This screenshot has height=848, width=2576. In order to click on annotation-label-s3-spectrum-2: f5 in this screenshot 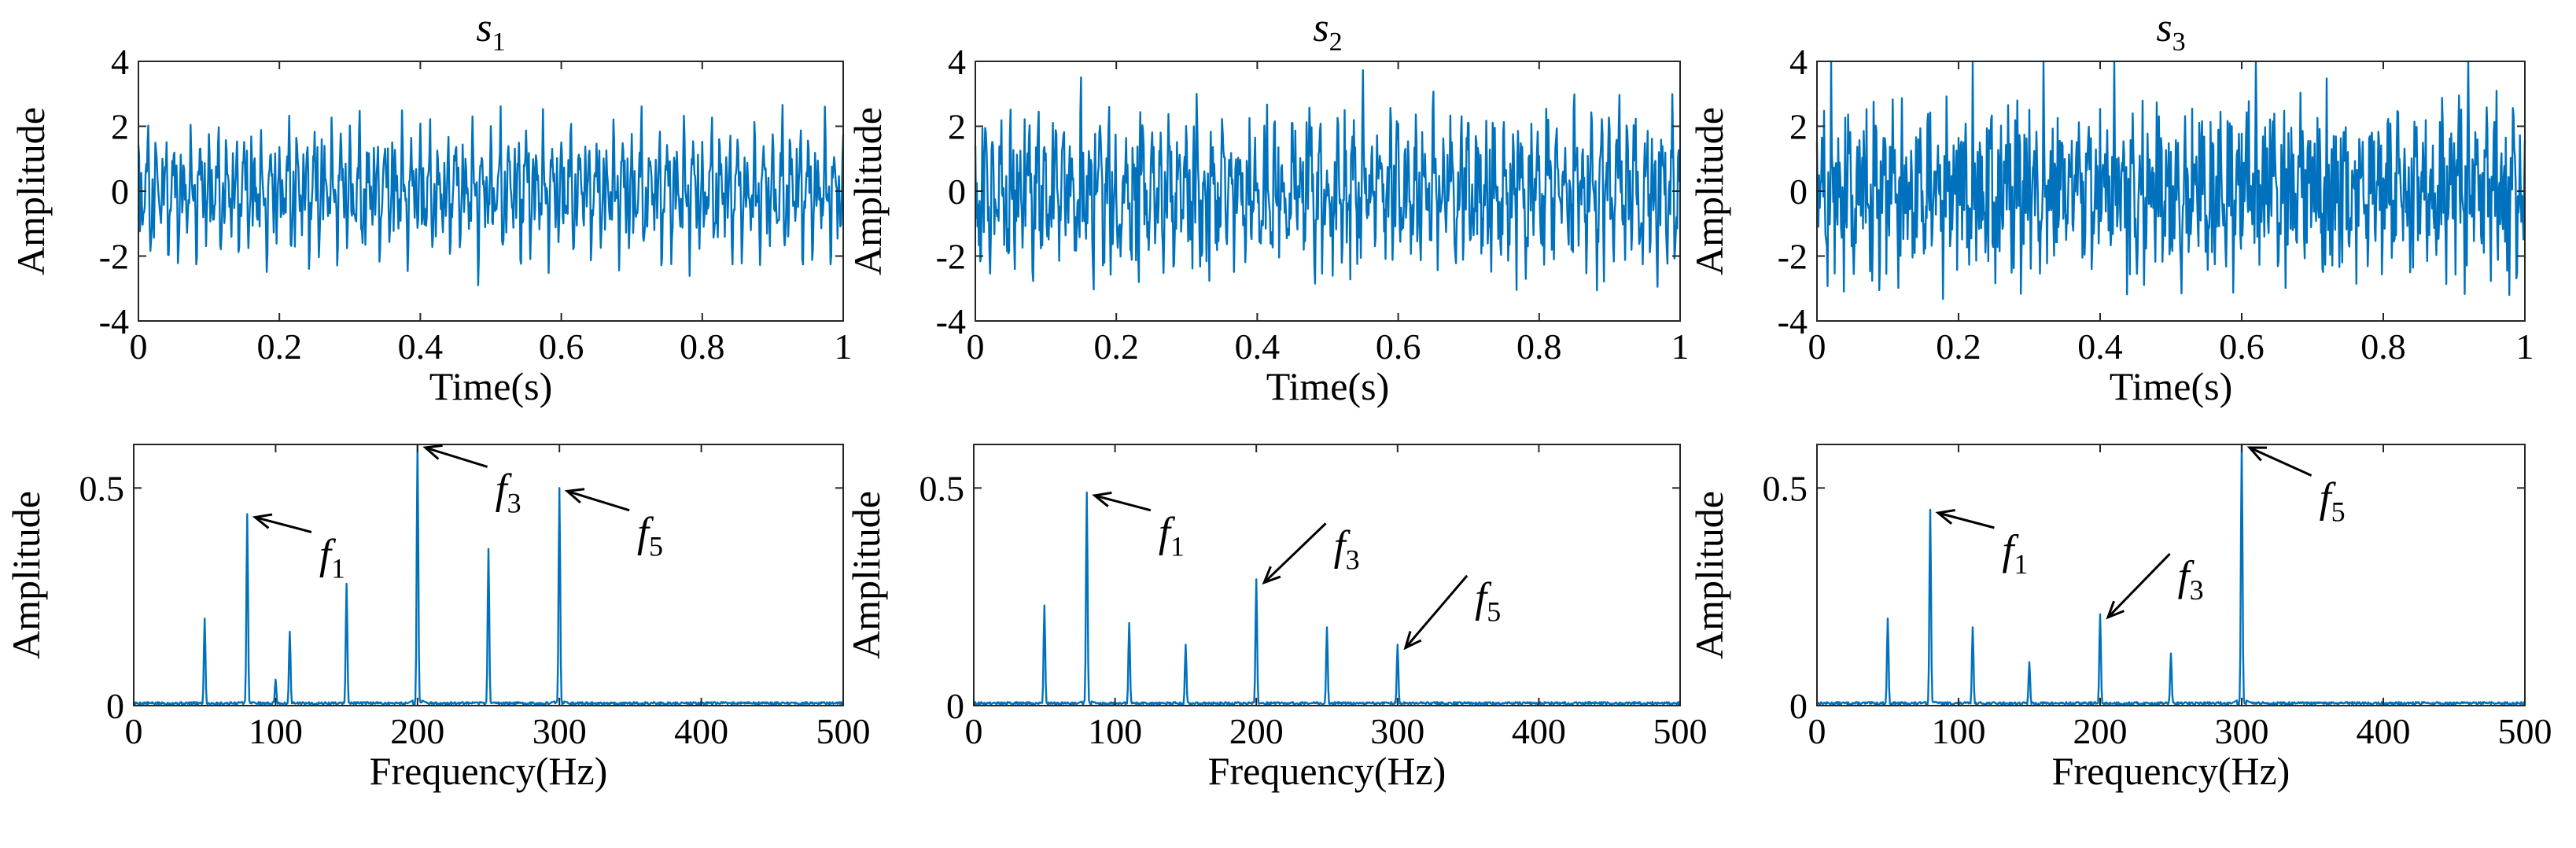, I will do `click(2333, 500)`.